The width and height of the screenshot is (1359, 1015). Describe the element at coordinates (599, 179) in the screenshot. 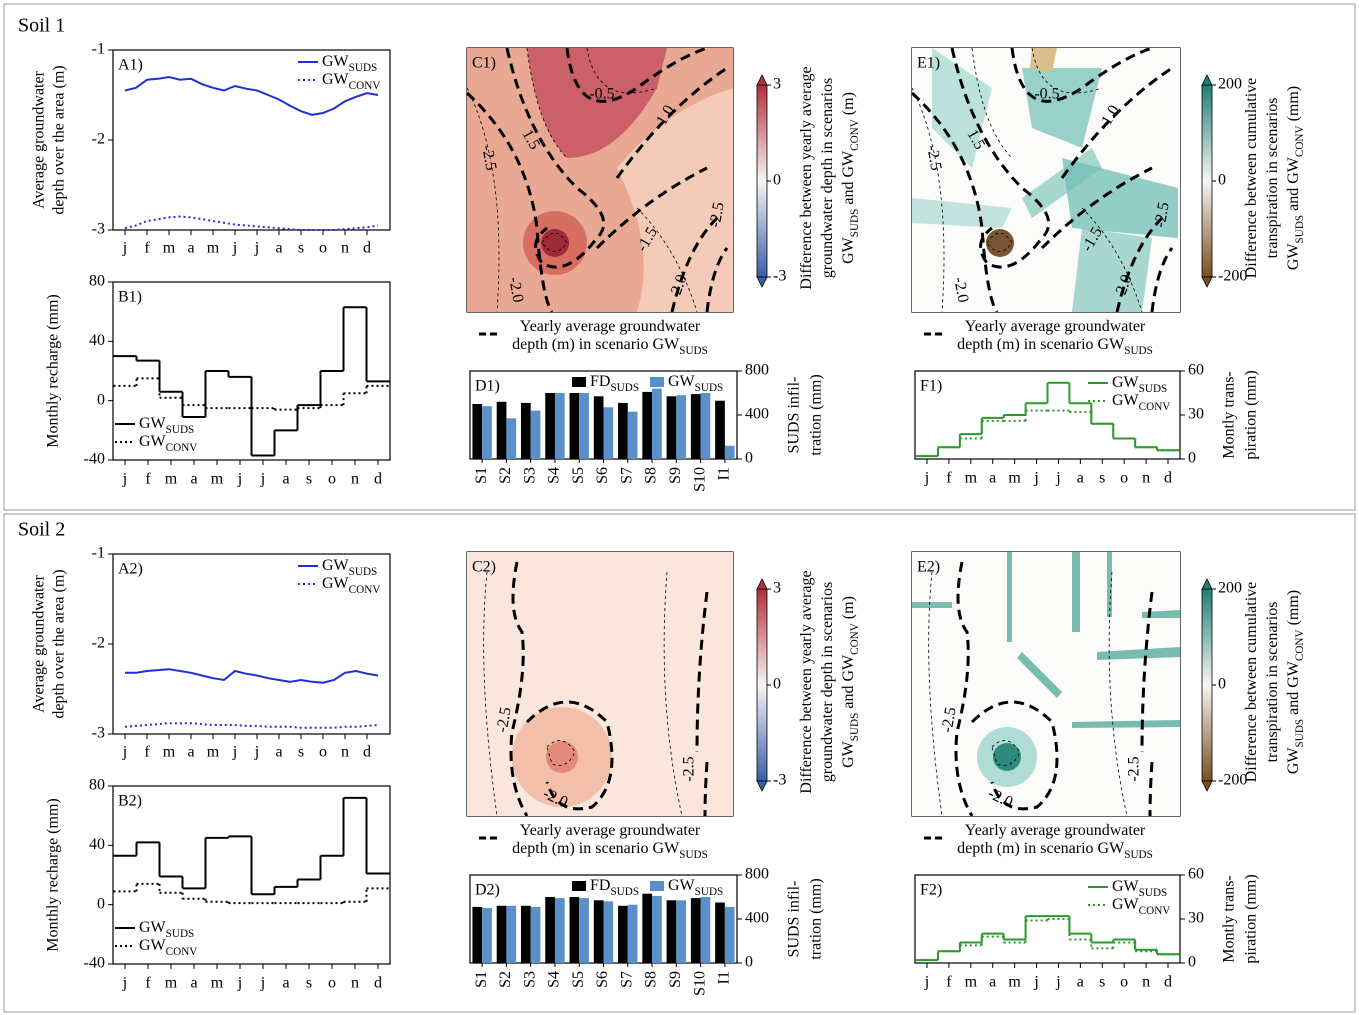

I see `map-field` at that location.